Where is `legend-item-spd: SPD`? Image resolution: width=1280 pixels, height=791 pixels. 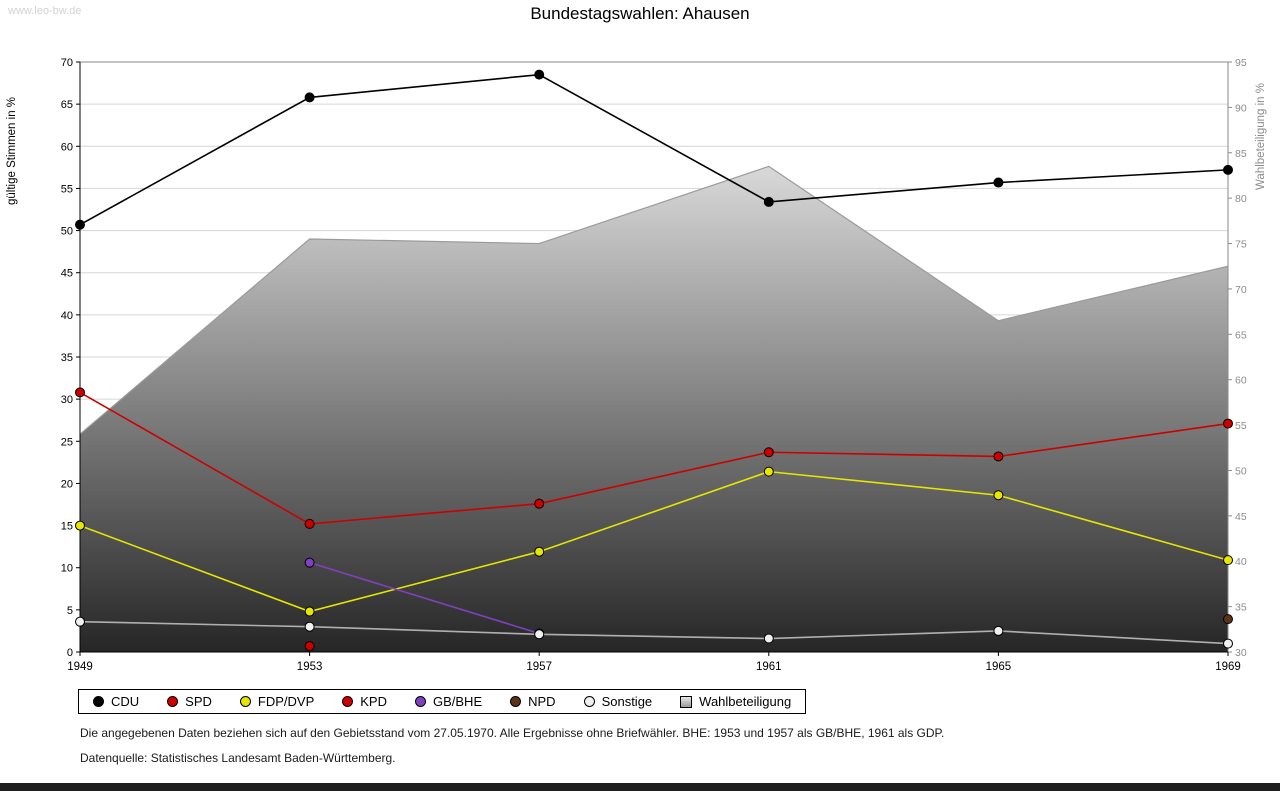
legend-item-spd: SPD is located at coordinates (189, 701).